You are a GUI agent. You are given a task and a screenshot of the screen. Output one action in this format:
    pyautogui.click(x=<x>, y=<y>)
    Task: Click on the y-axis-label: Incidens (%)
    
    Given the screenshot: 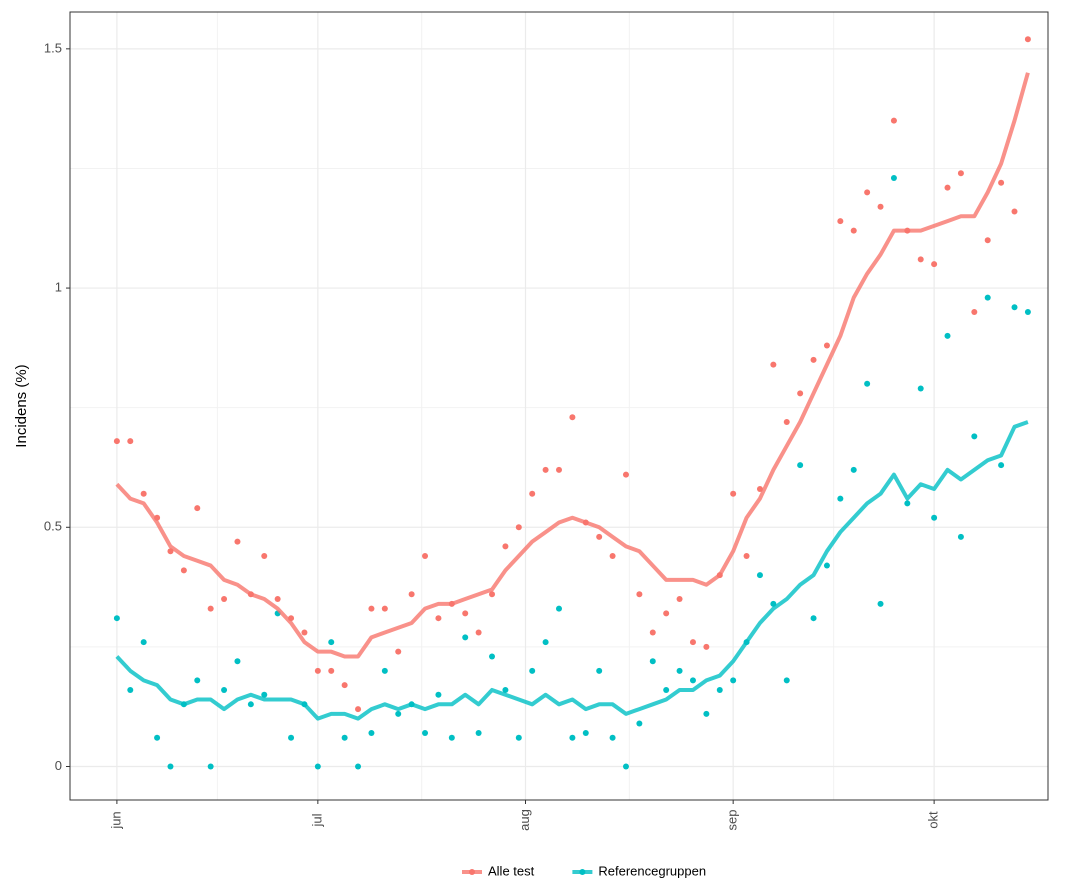 What is the action you would take?
    pyautogui.click(x=21, y=405)
    